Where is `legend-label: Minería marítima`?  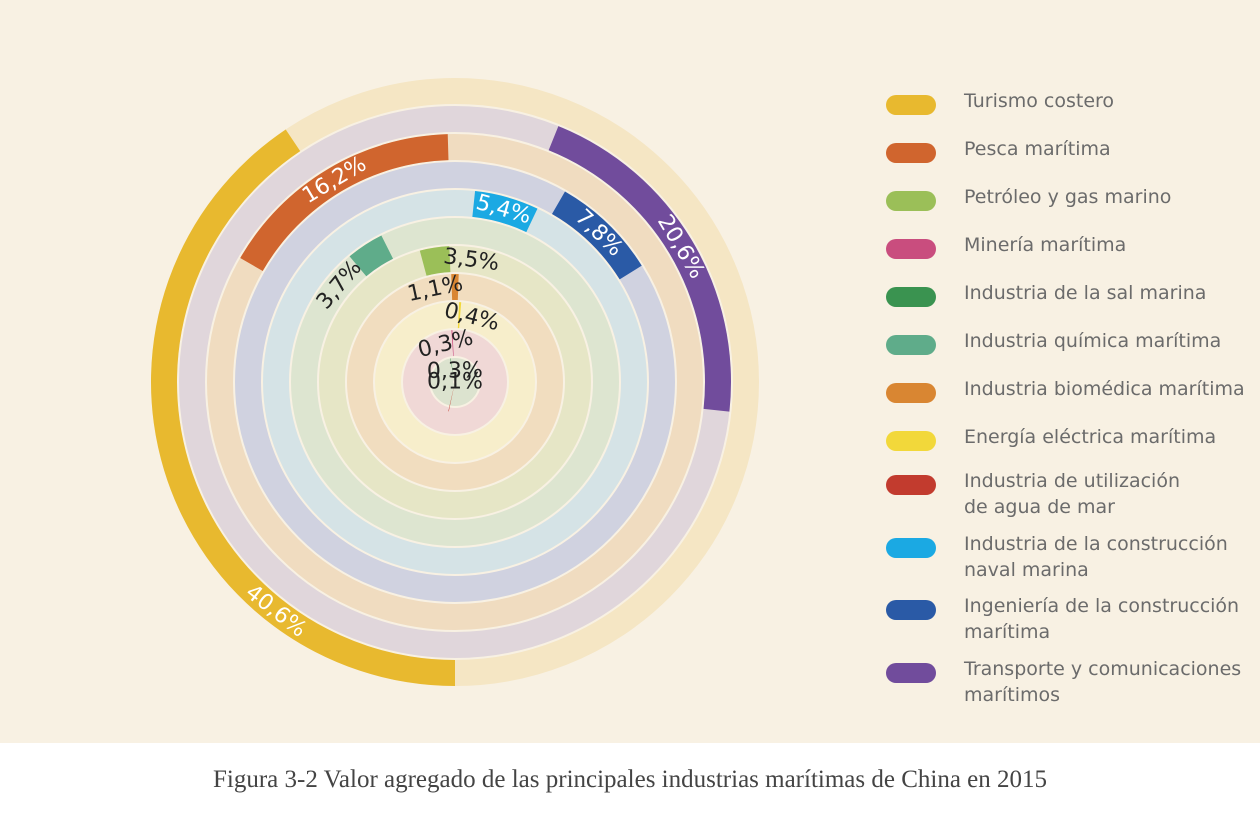
legend-label: Minería marítima is located at coordinates (1045, 245).